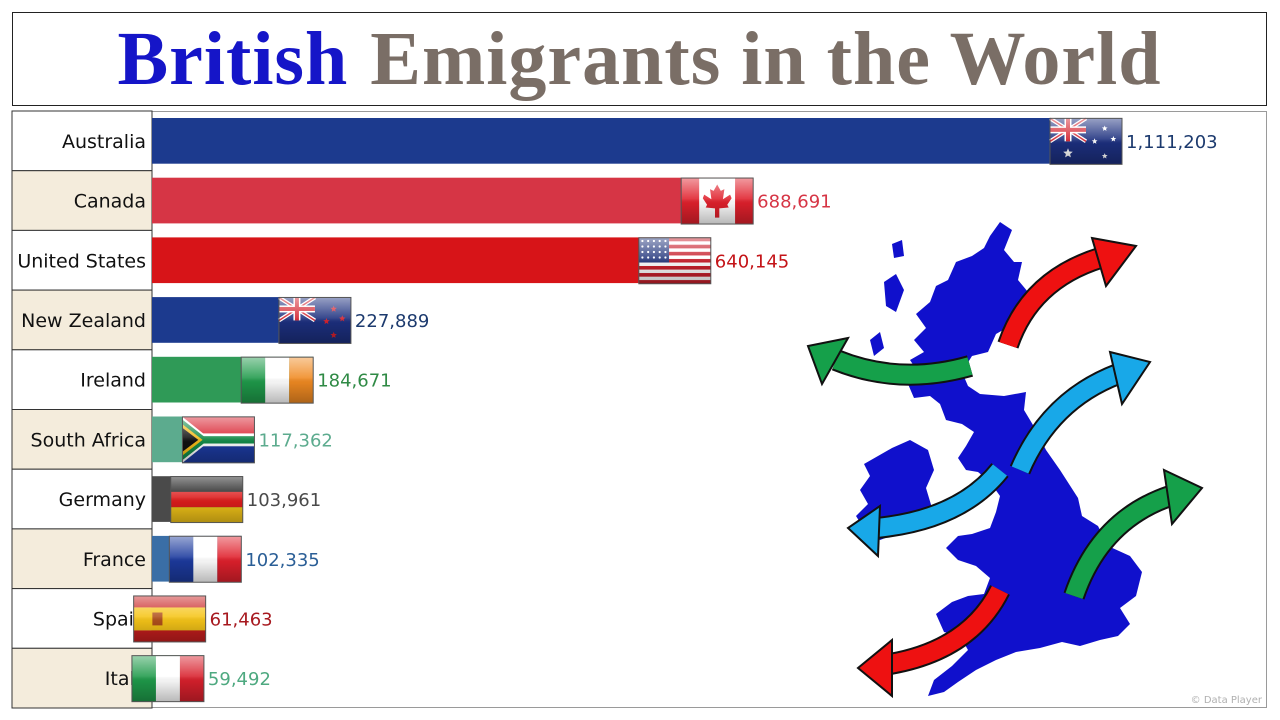 This screenshot has height=720, width=1280. What do you see at coordinates (110, 202) in the screenshot?
I see `category-label: Canada` at bounding box center [110, 202].